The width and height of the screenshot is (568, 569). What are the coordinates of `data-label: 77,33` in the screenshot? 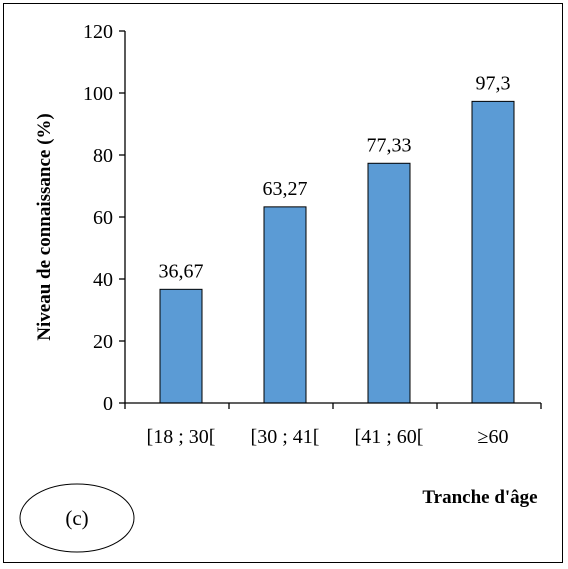 It's located at (389, 145).